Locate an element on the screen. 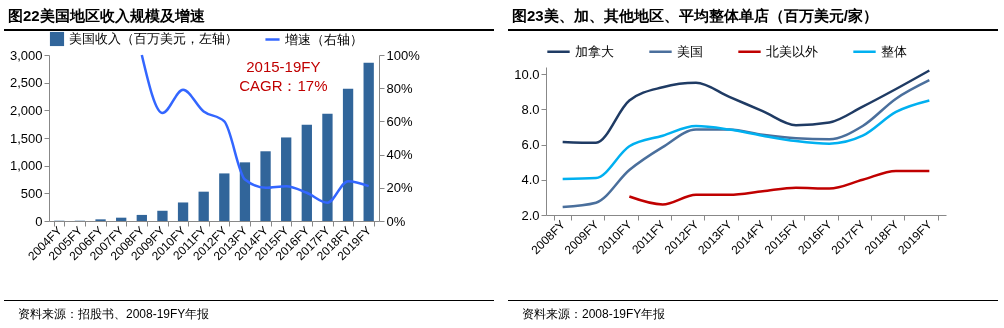 This screenshot has width=1004, height=328. y2-tick-label: 20% is located at coordinates (399, 188).